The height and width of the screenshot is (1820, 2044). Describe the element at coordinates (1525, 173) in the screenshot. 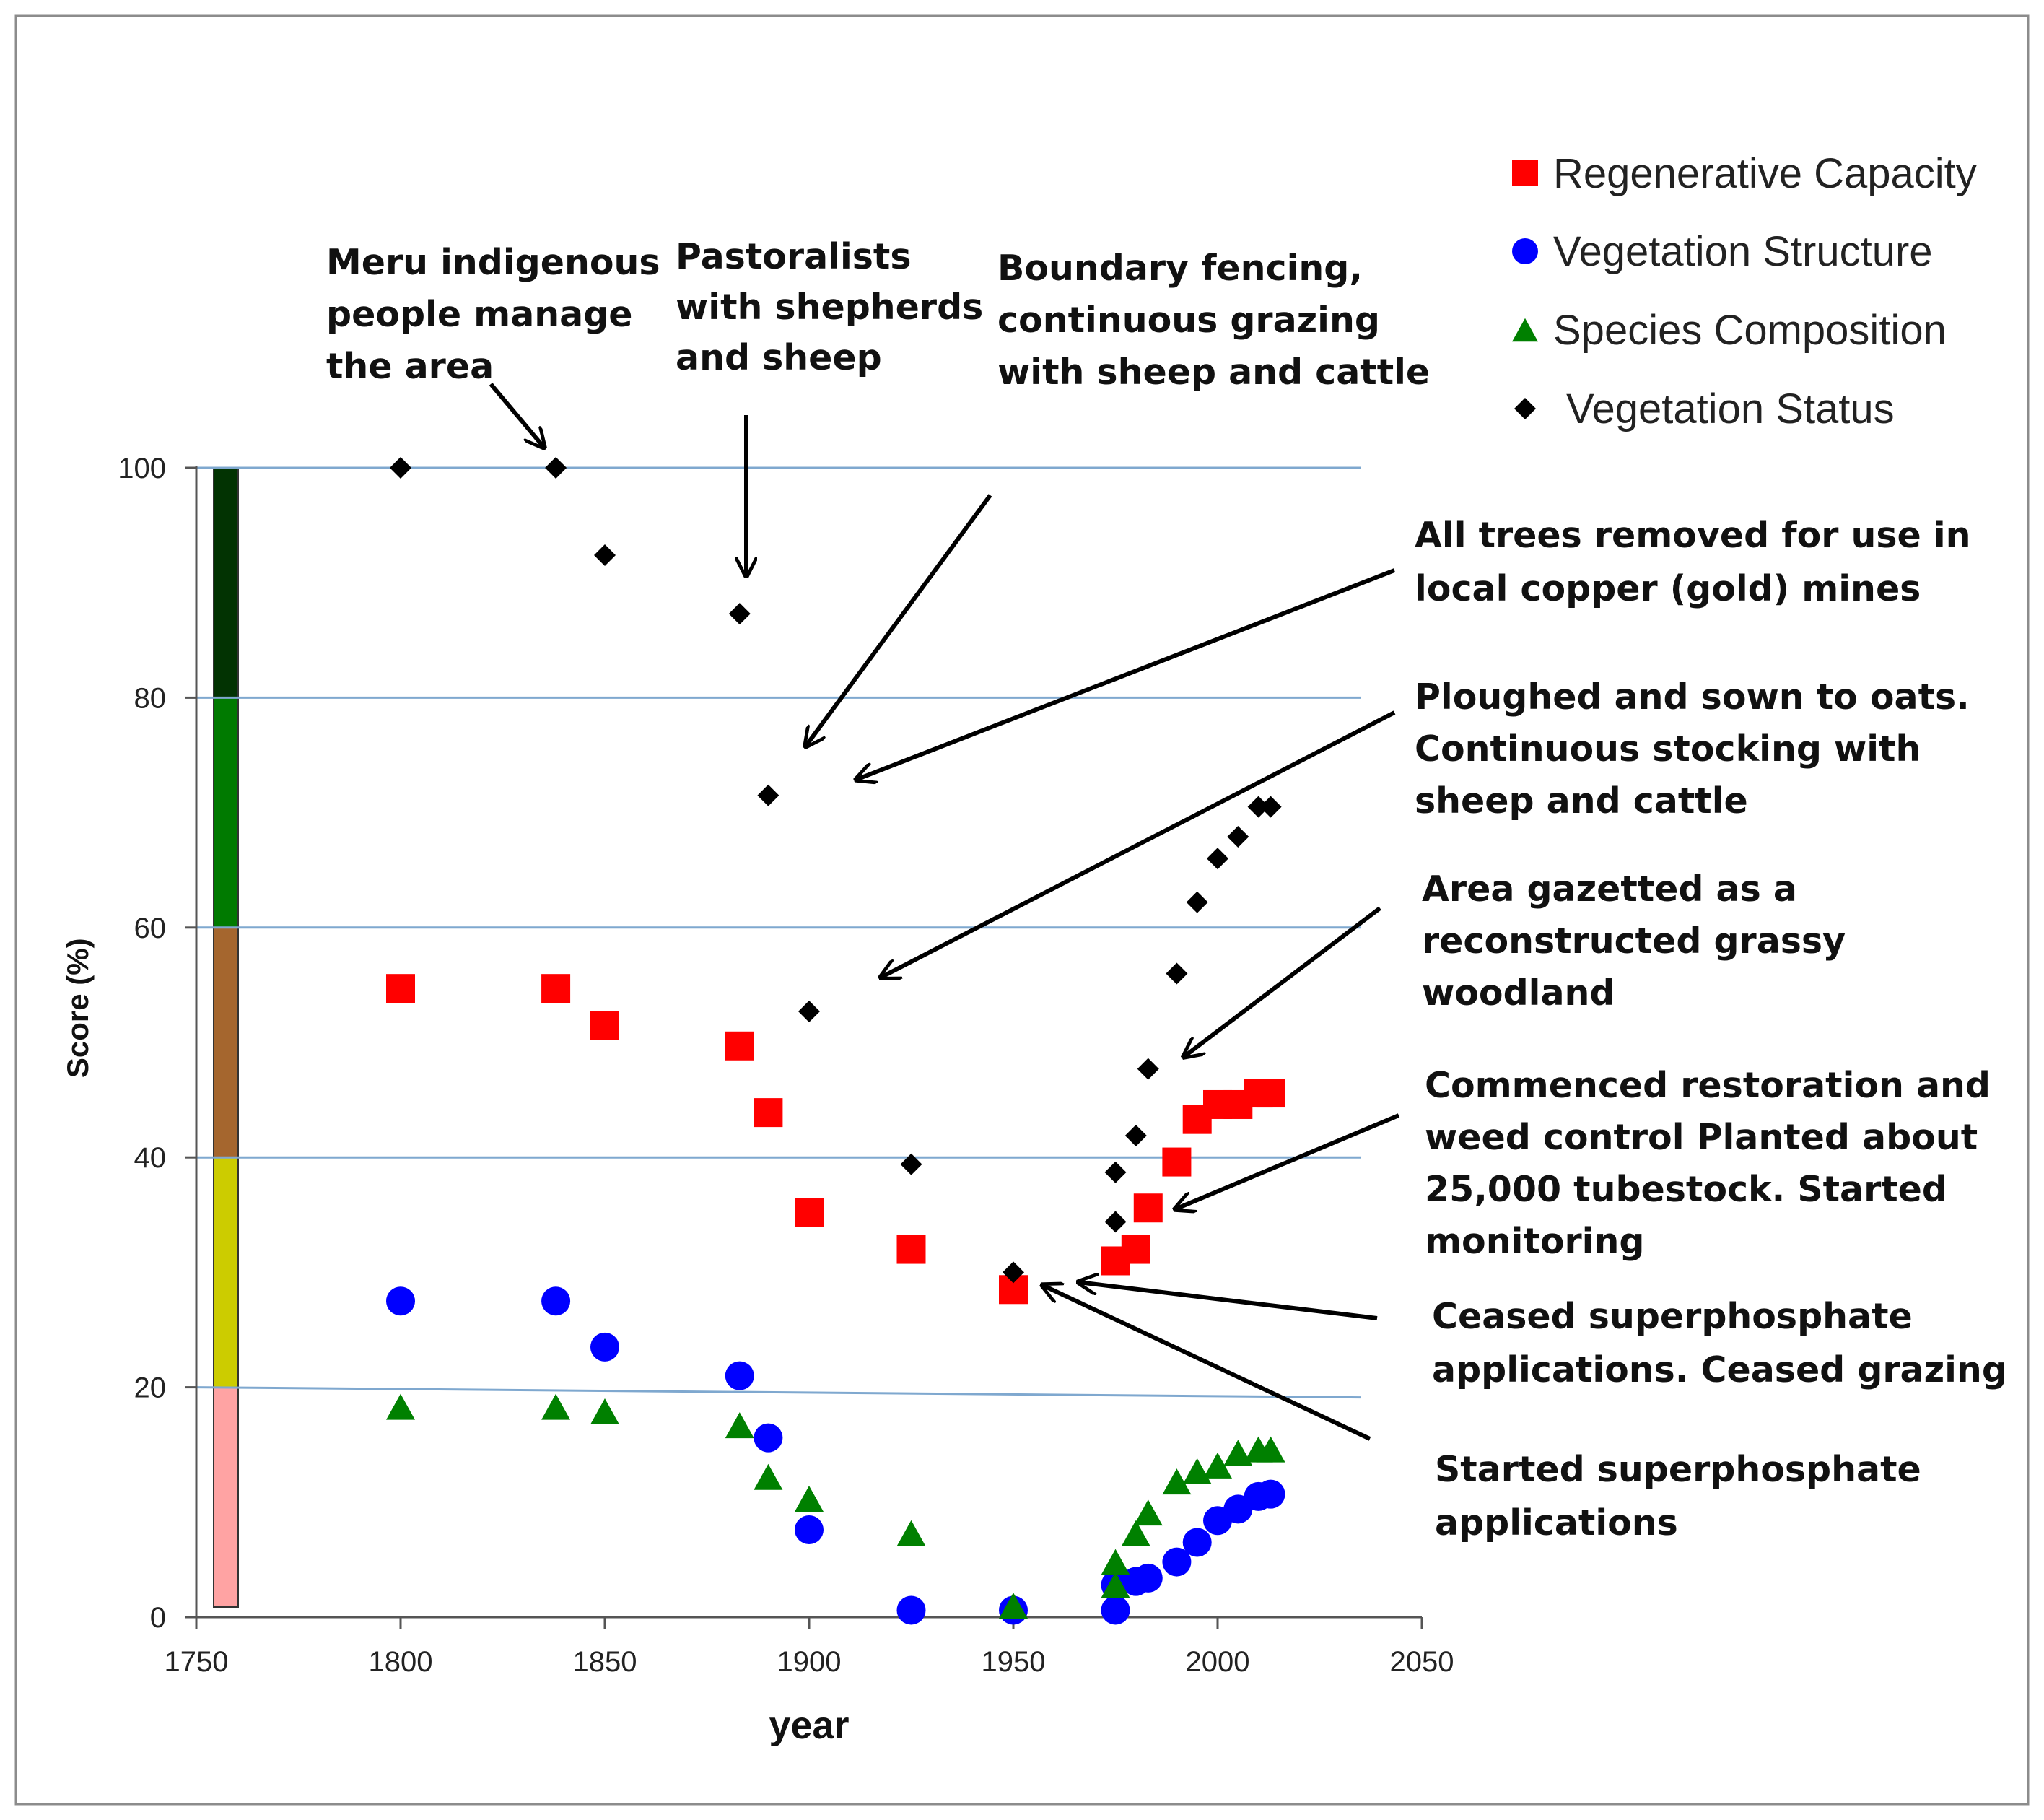

I see `legend-marker-regenerative-capacity` at that location.